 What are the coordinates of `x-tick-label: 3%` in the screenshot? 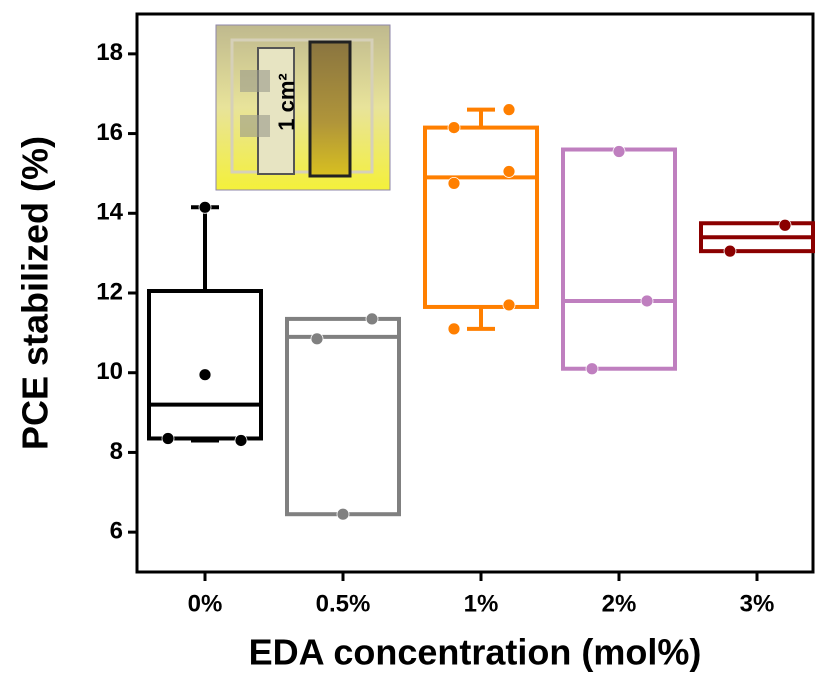 It's located at (757, 603).